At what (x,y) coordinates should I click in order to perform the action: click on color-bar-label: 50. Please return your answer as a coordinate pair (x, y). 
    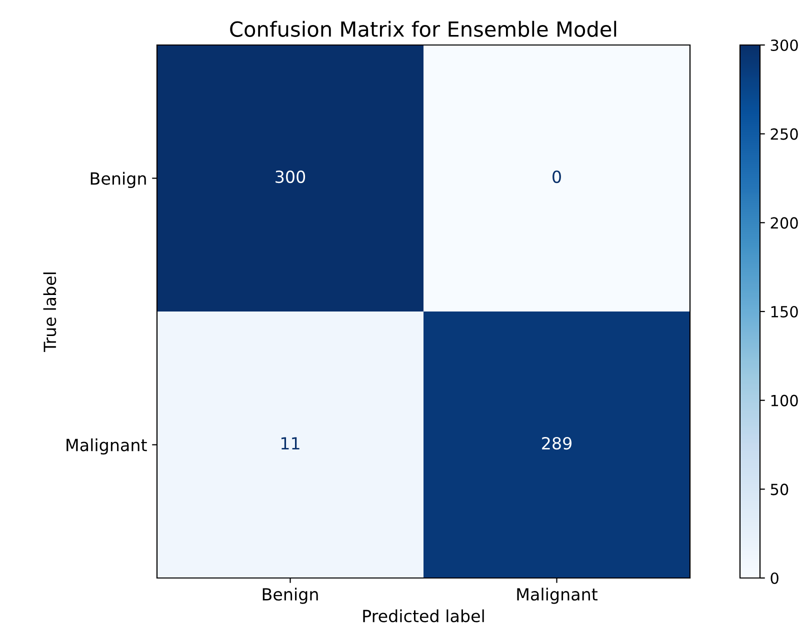
    Looking at the image, I should click on (779, 490).